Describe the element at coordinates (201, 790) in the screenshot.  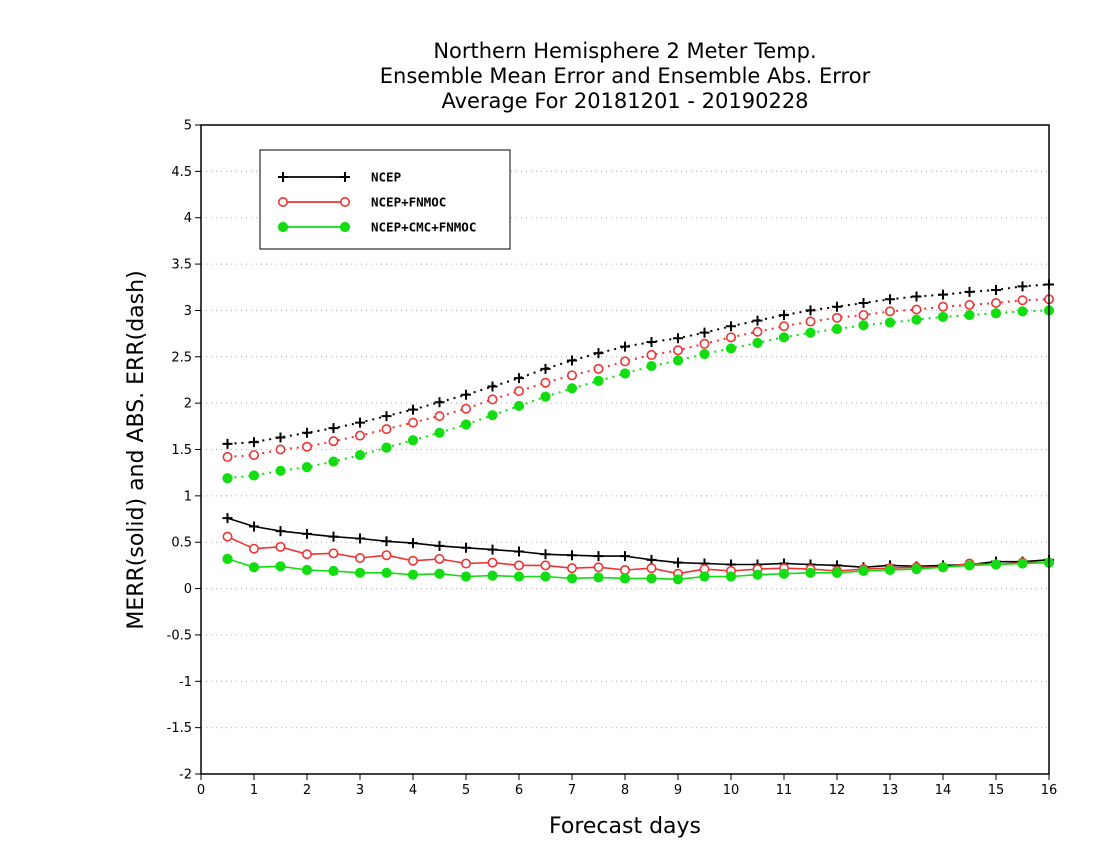
I see `x-tick-label: 0` at that location.